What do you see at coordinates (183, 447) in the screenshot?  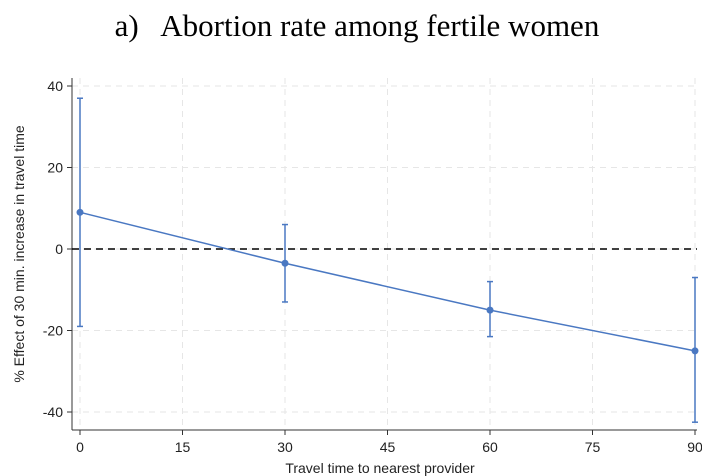 I see `x-tick-label: 15` at bounding box center [183, 447].